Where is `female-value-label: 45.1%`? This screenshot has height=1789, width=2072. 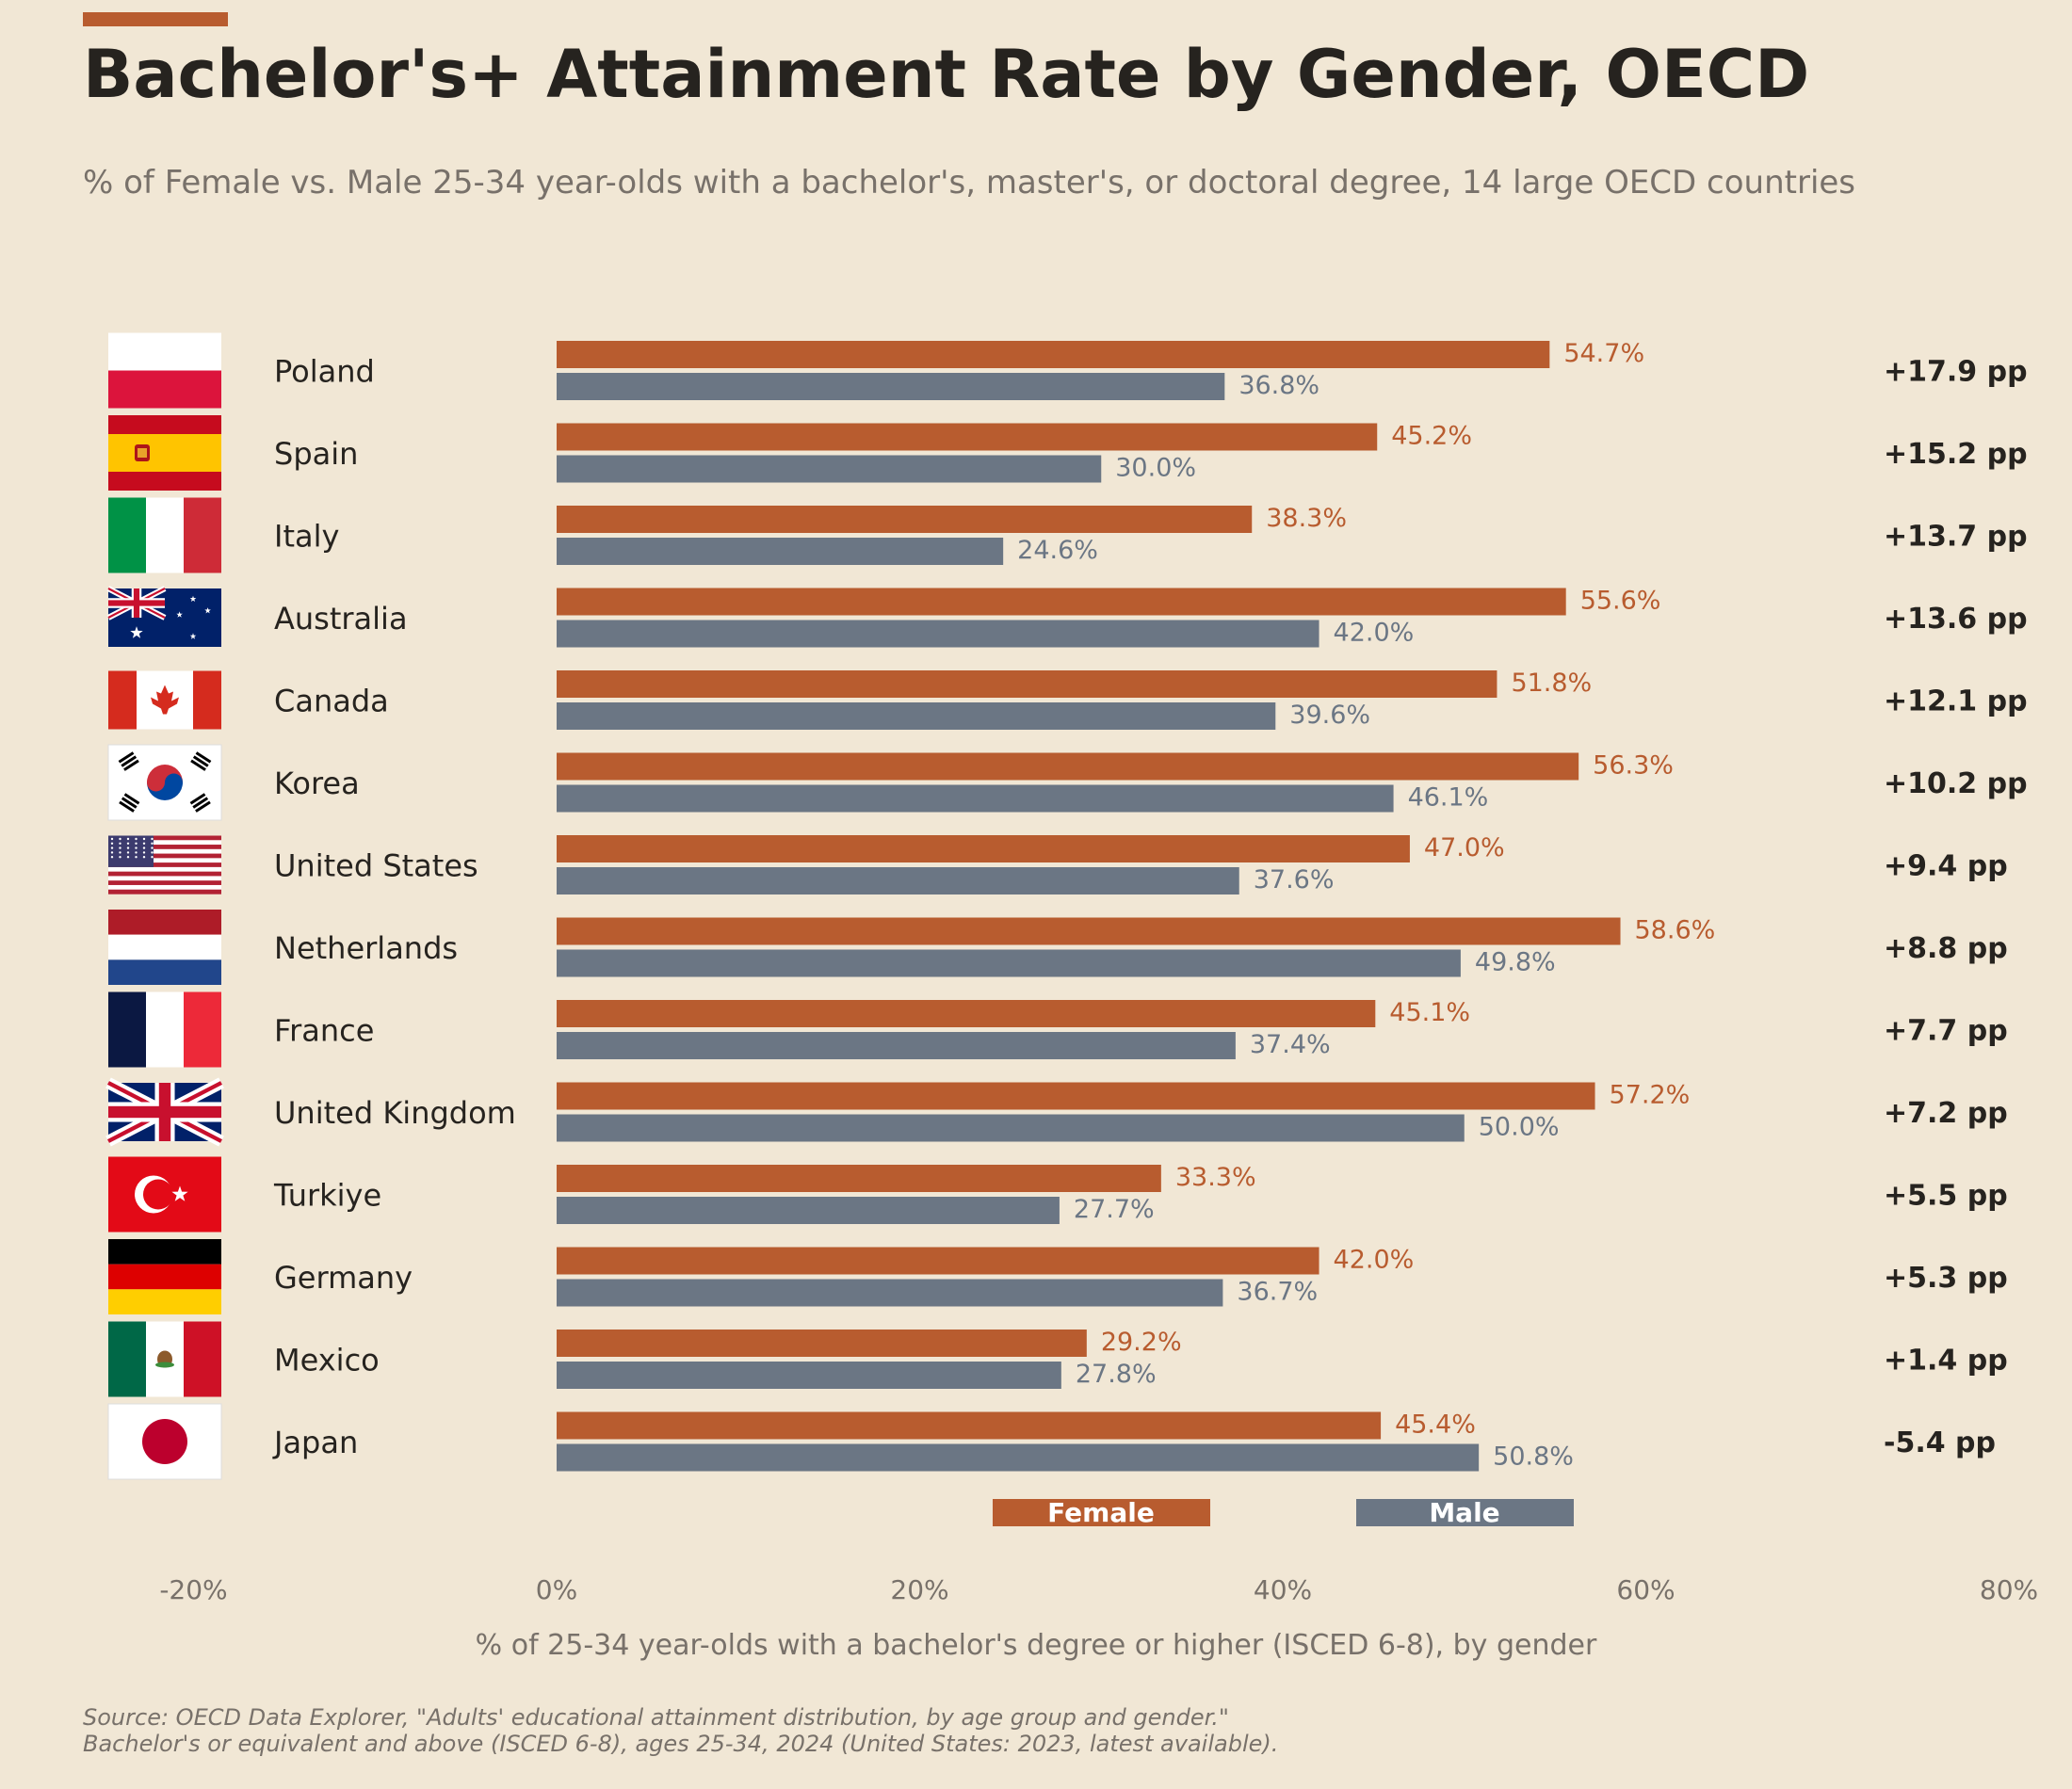 female-value-label: 45.1% is located at coordinates (1429, 1012).